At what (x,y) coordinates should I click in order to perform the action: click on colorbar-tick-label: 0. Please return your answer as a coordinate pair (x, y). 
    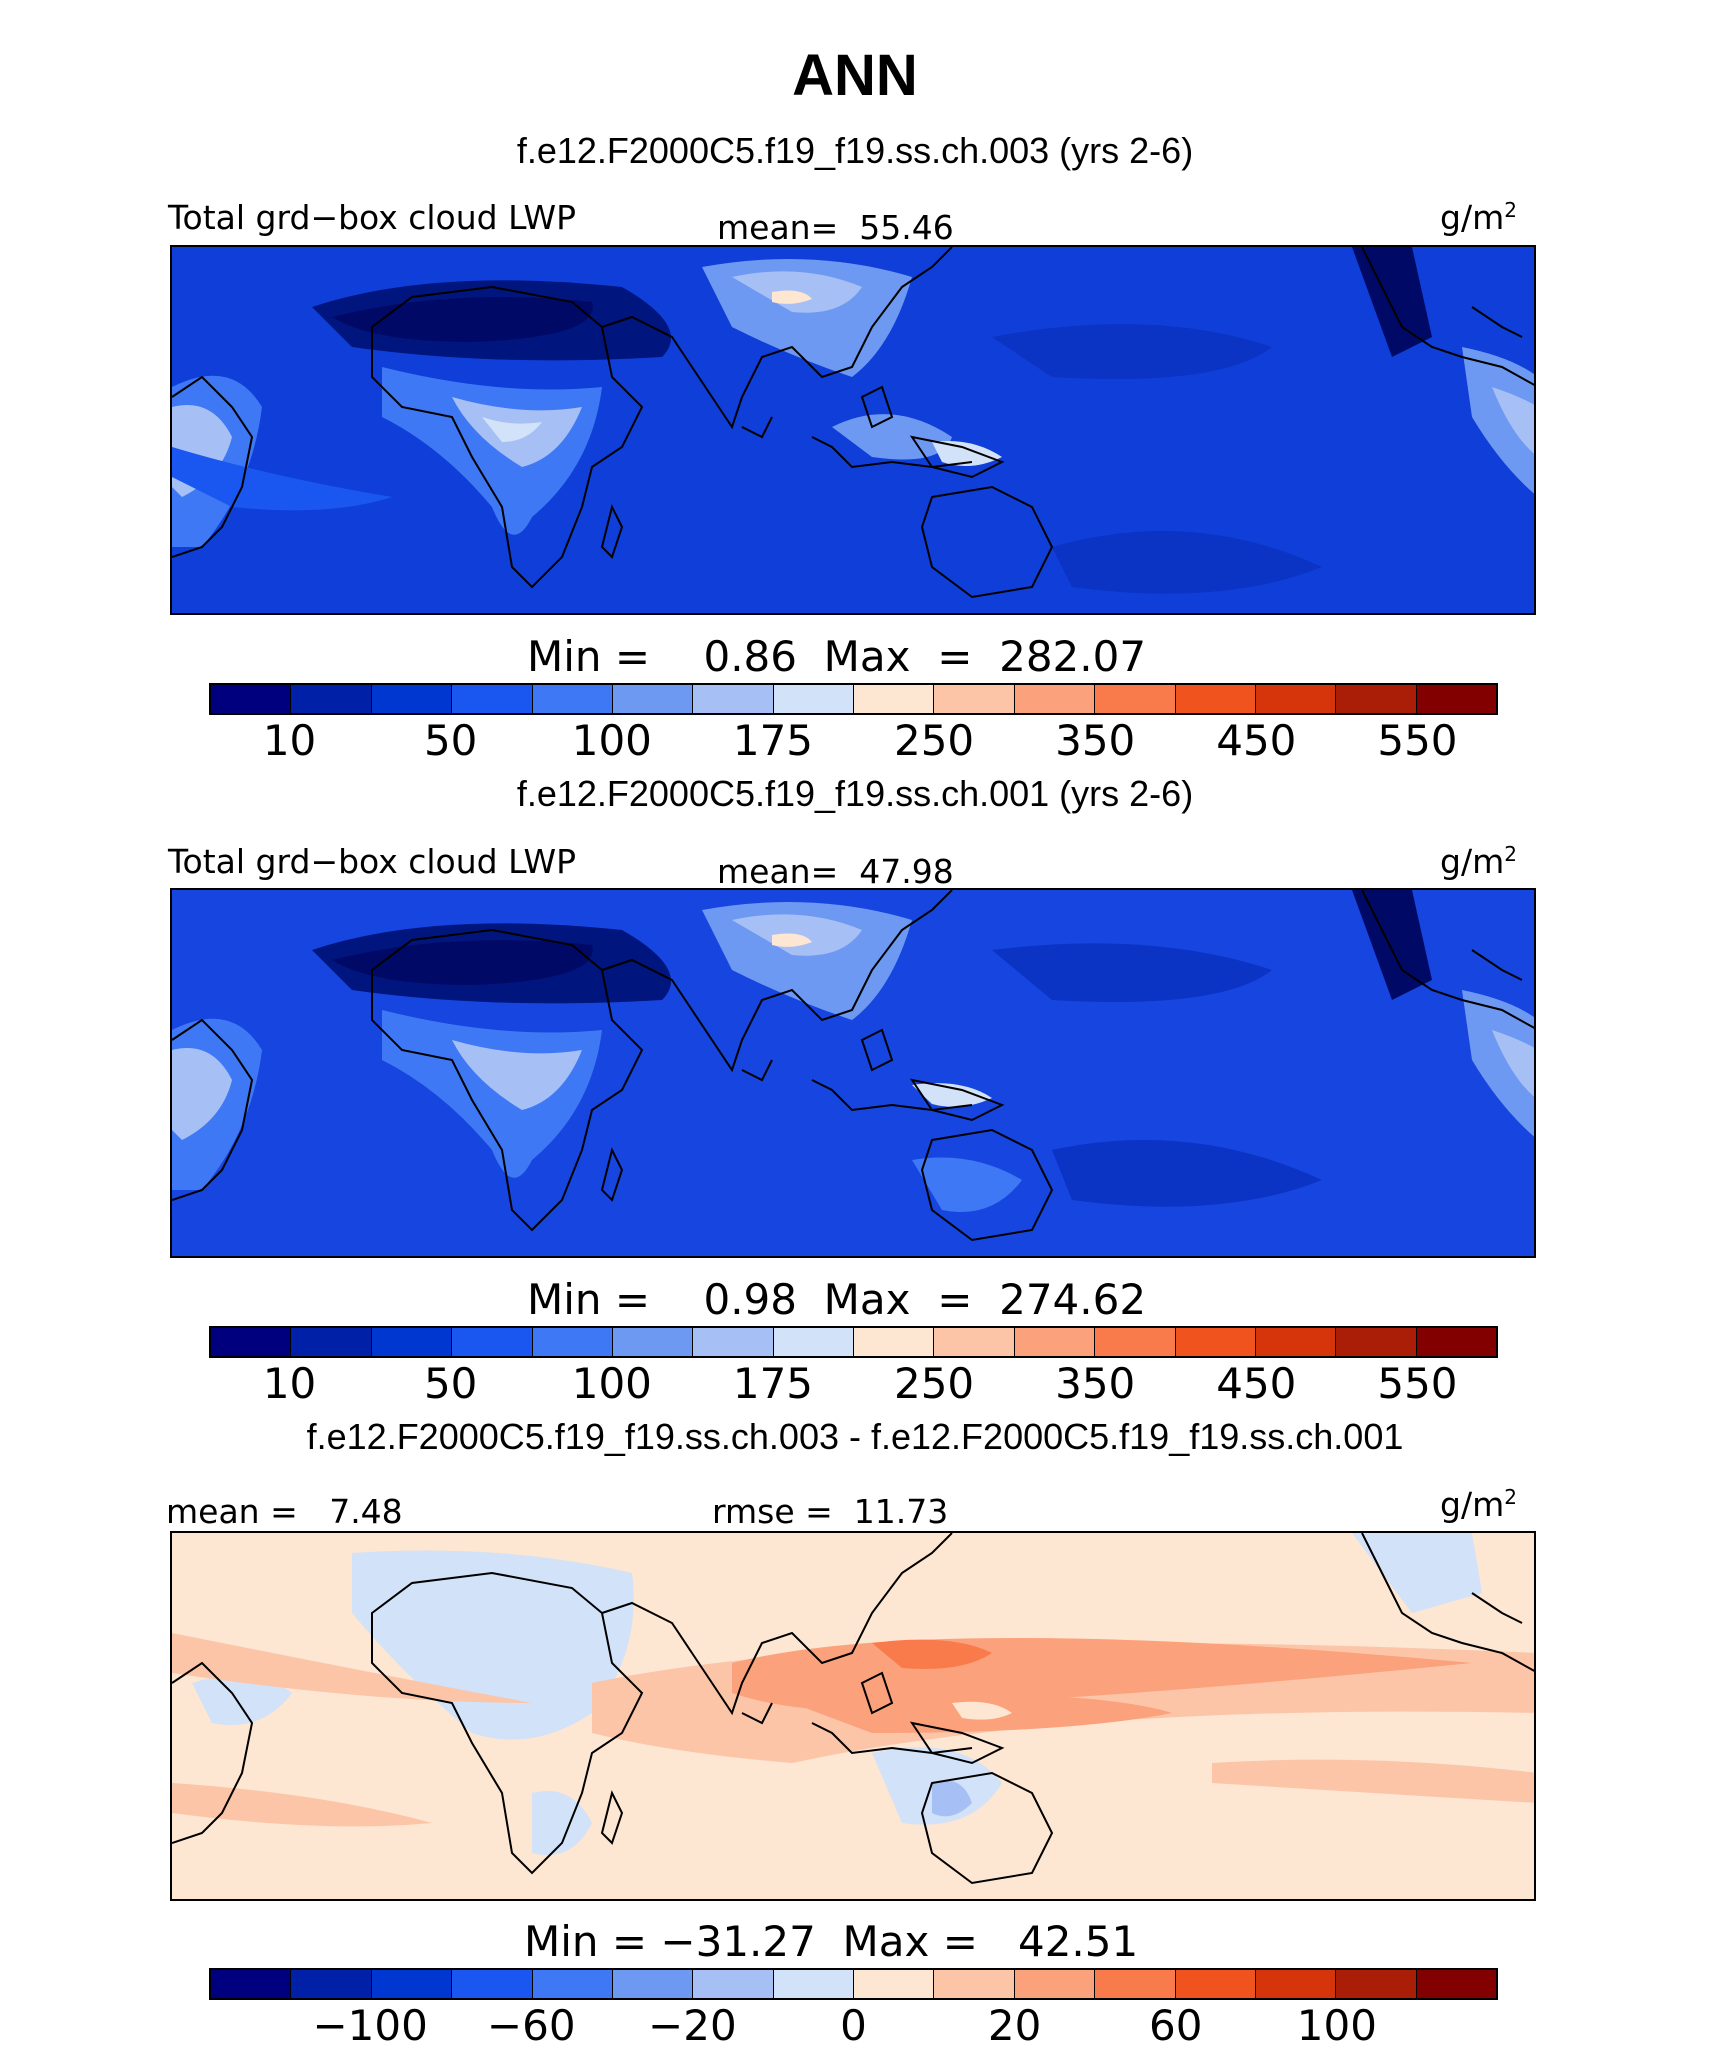
    Looking at the image, I should click on (853, 2025).